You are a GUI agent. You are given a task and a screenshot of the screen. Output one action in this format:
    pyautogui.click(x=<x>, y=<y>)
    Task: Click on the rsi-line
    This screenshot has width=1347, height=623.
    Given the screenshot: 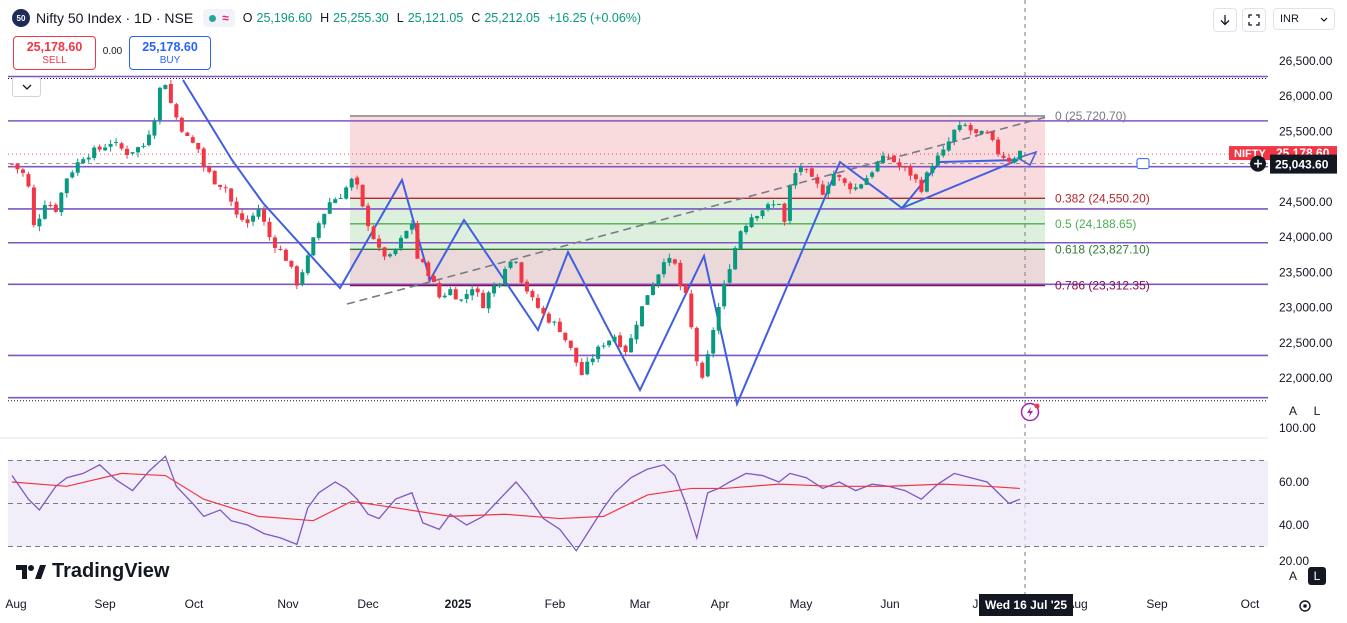 What is the action you would take?
    pyautogui.click(x=516, y=503)
    